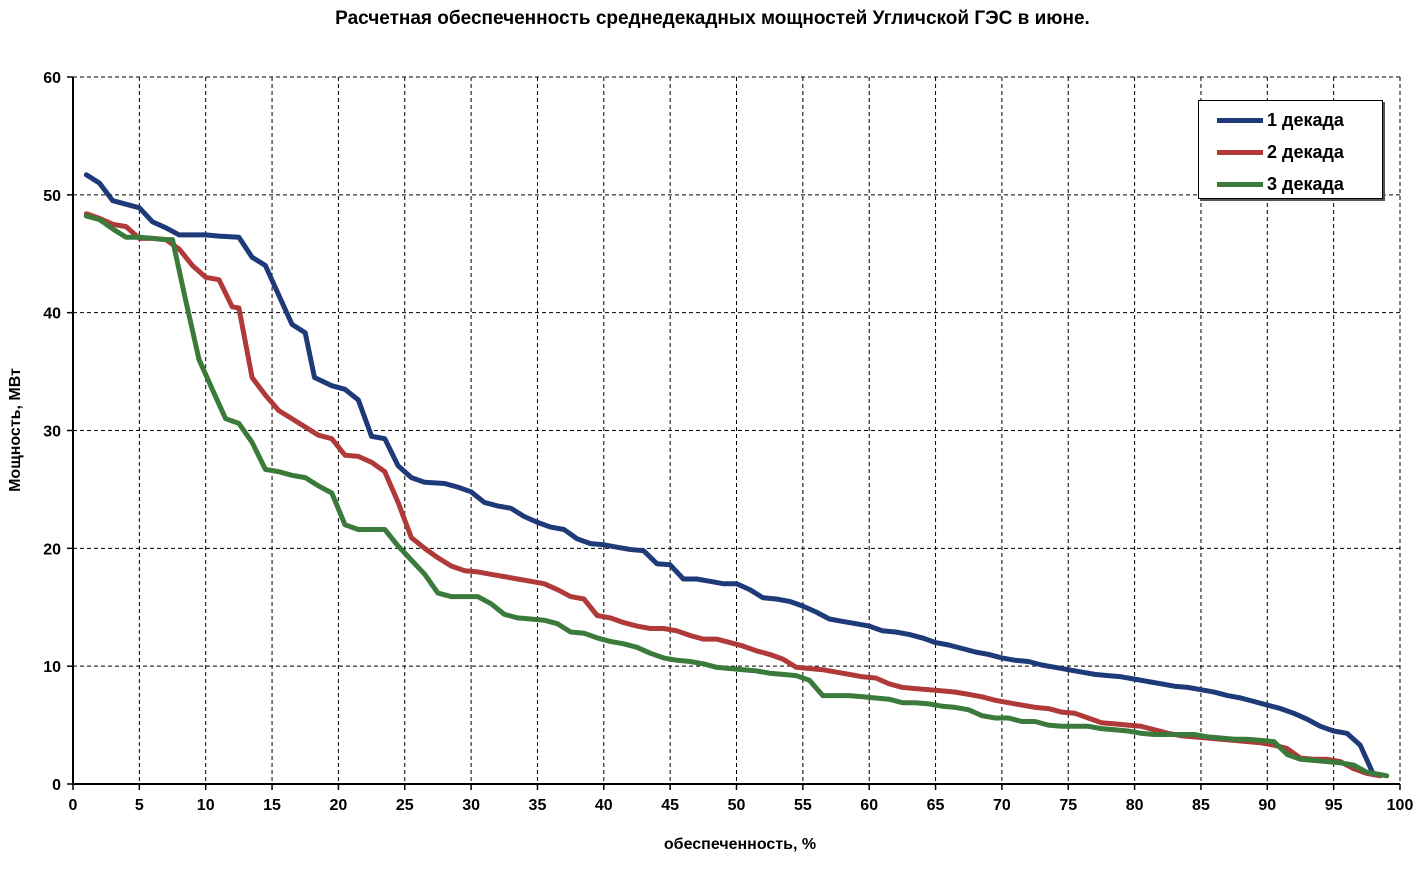 Image resolution: width=1425 pixels, height=869 pixels. I want to click on y-axis-label: Мощность, МВт, so click(15, 430).